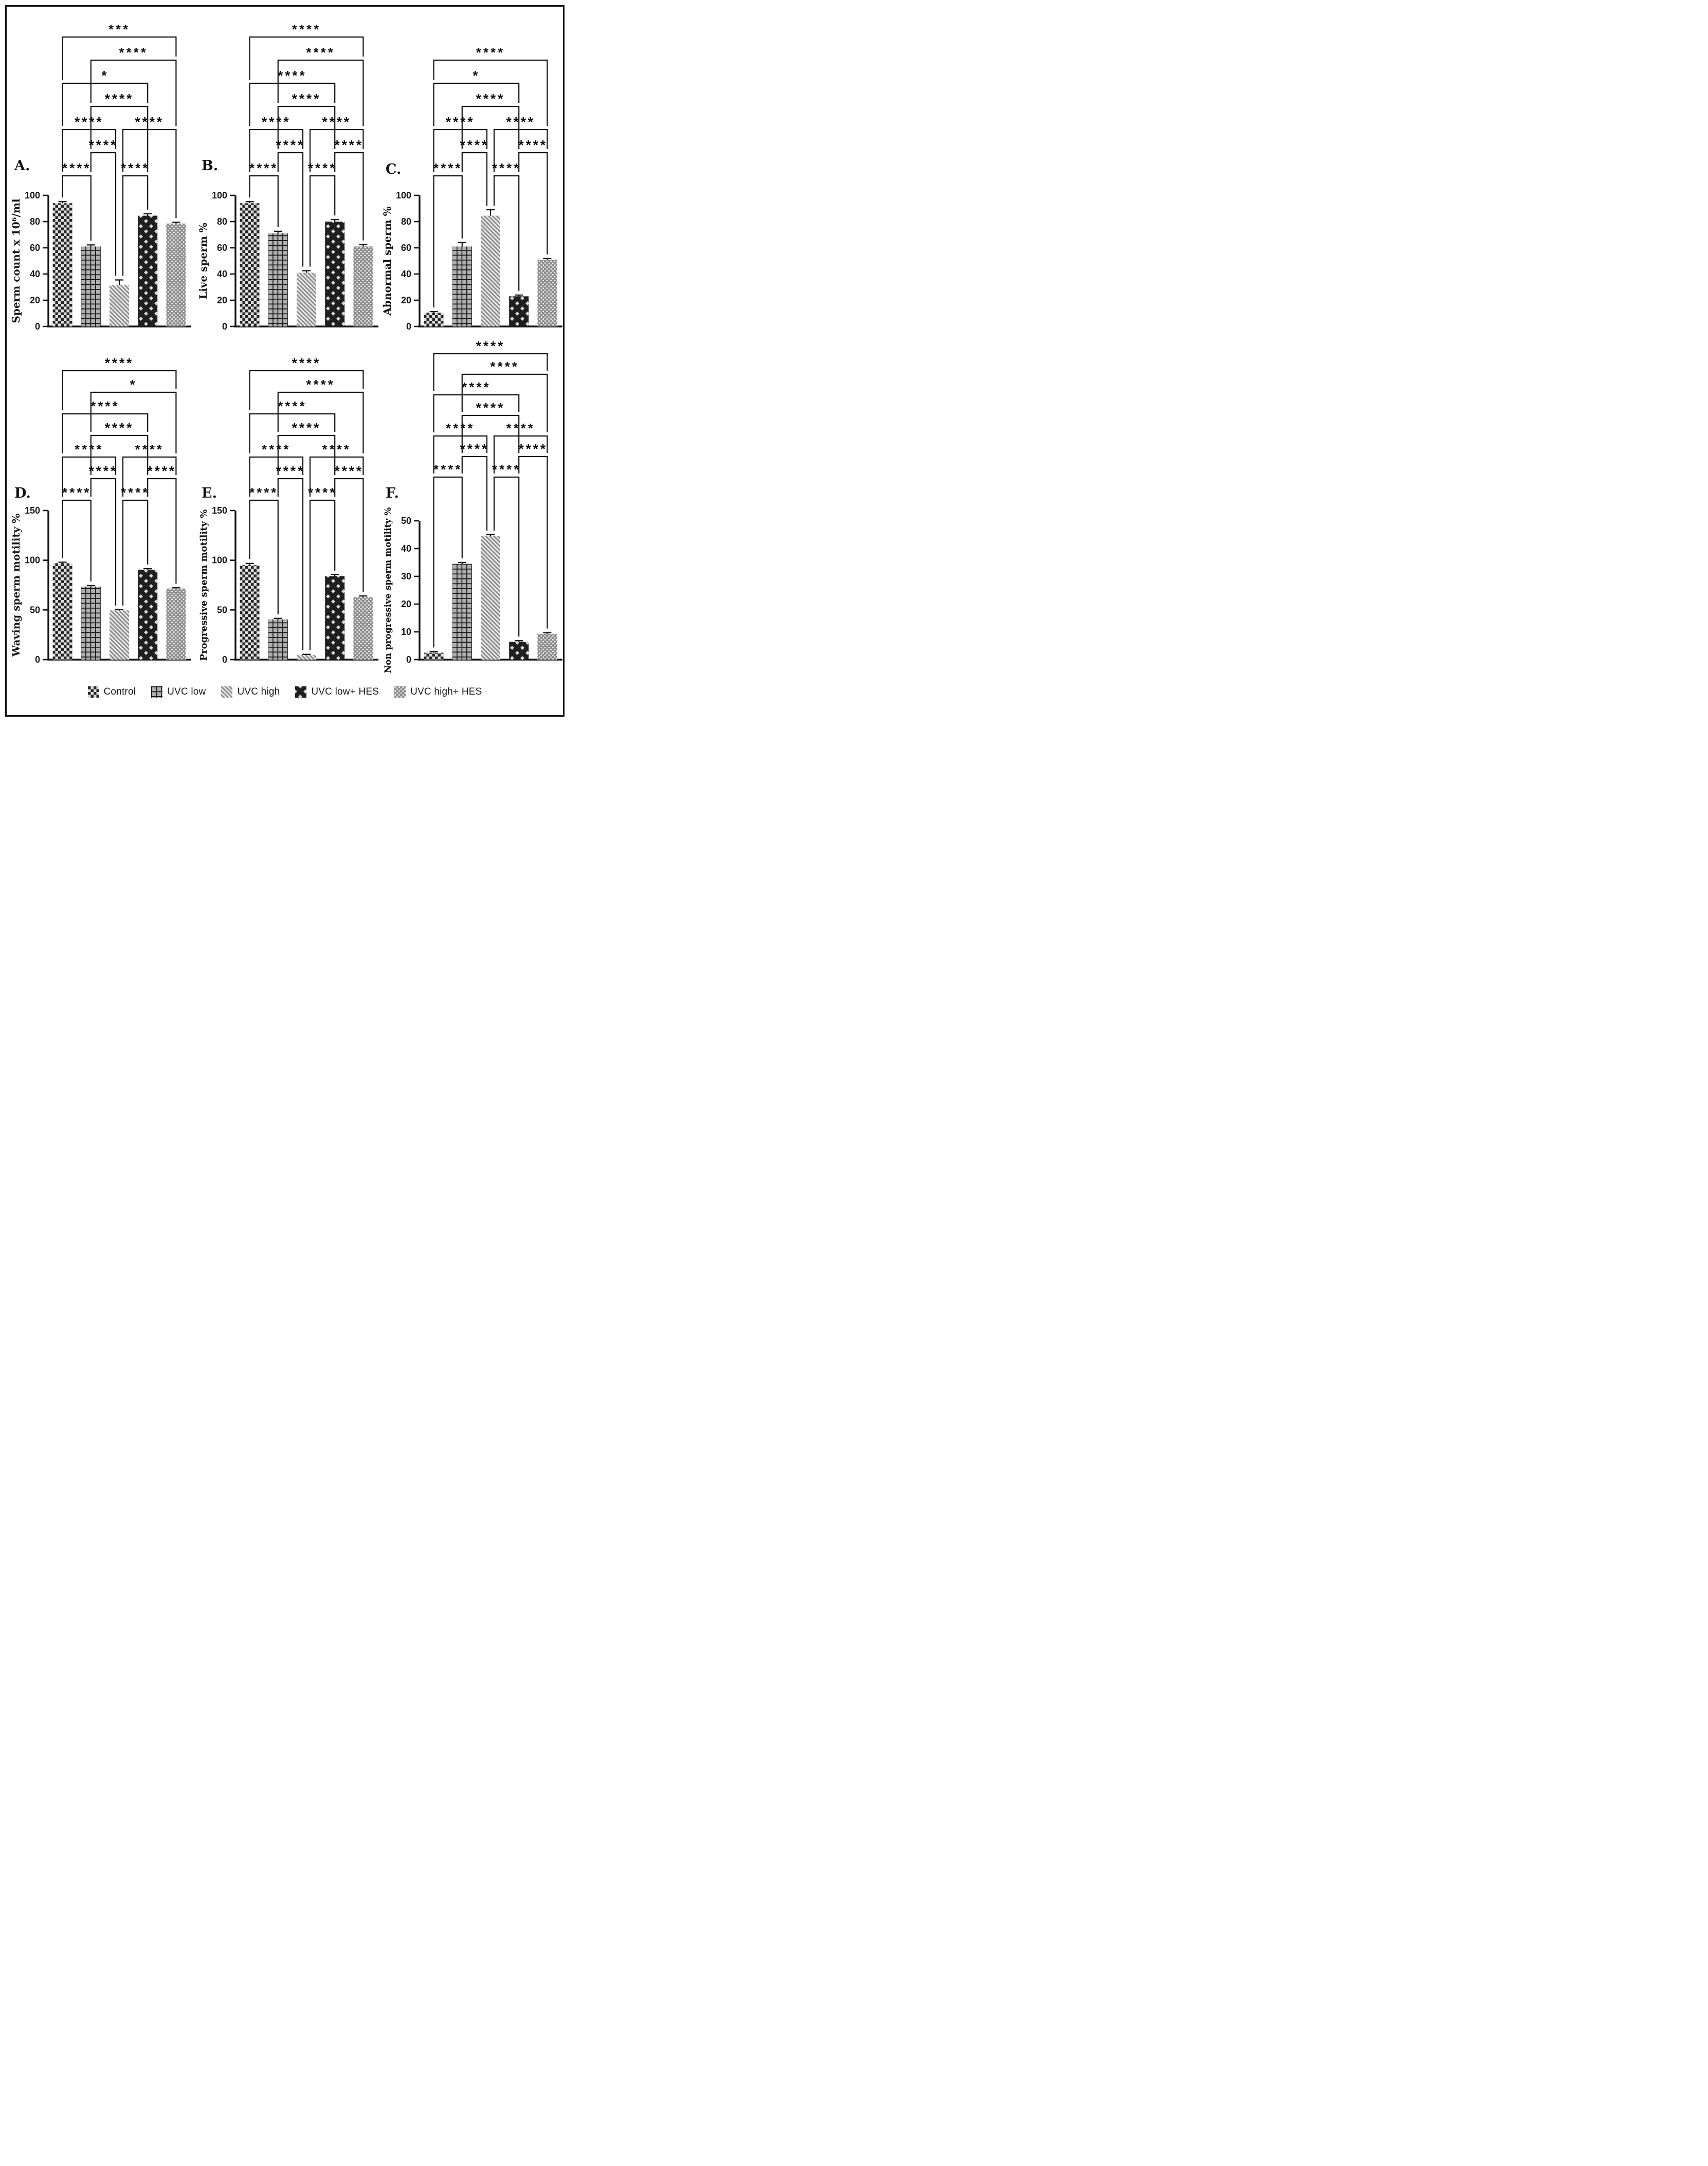 Image resolution: width=1708 pixels, height=2166 pixels. I want to click on y-axis-label: Live sperm %, so click(203, 261).